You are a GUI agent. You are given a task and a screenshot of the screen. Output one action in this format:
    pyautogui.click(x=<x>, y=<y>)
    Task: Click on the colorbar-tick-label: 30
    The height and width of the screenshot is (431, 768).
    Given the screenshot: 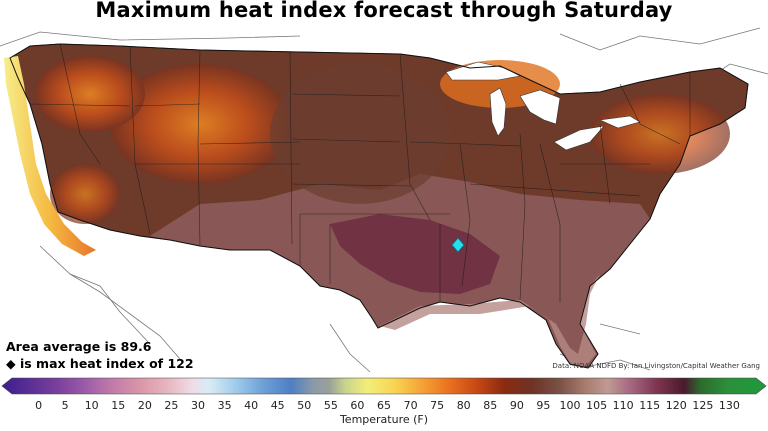 What is the action you would take?
    pyautogui.click(x=198, y=405)
    